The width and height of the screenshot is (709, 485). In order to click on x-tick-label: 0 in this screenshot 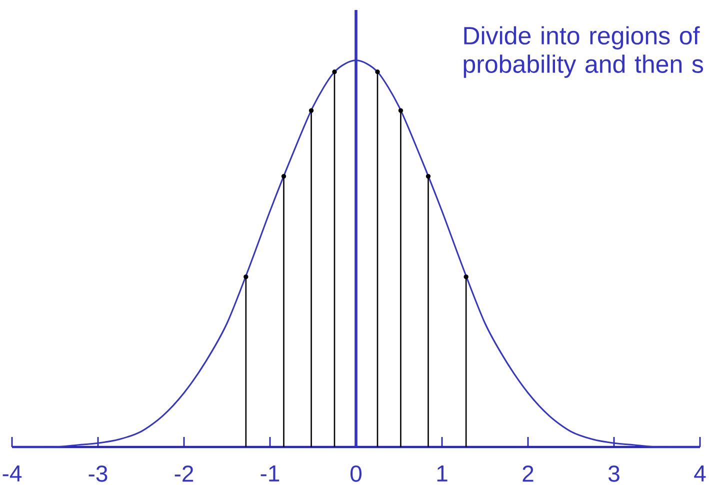, I will do `click(356, 474)`.